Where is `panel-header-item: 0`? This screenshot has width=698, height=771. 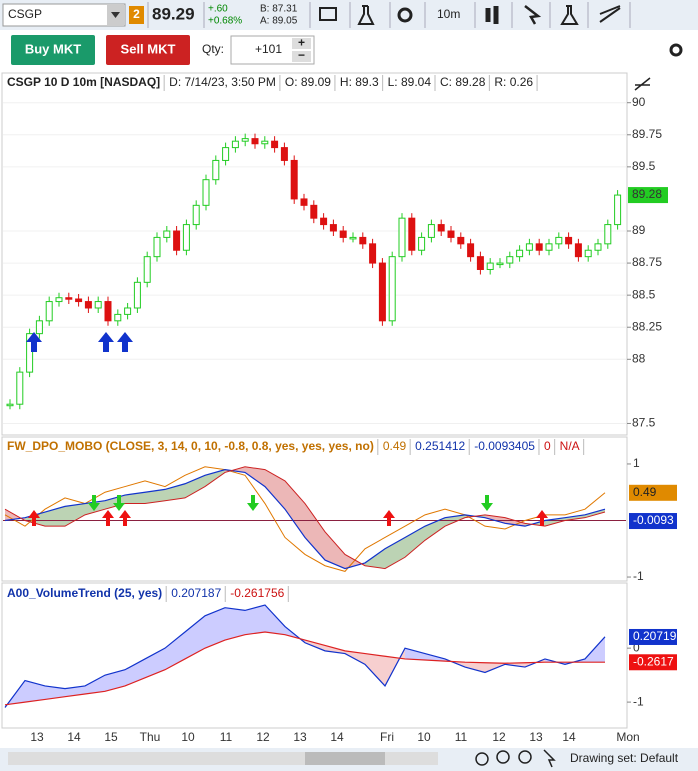 panel-header-item: 0 is located at coordinates (547, 446).